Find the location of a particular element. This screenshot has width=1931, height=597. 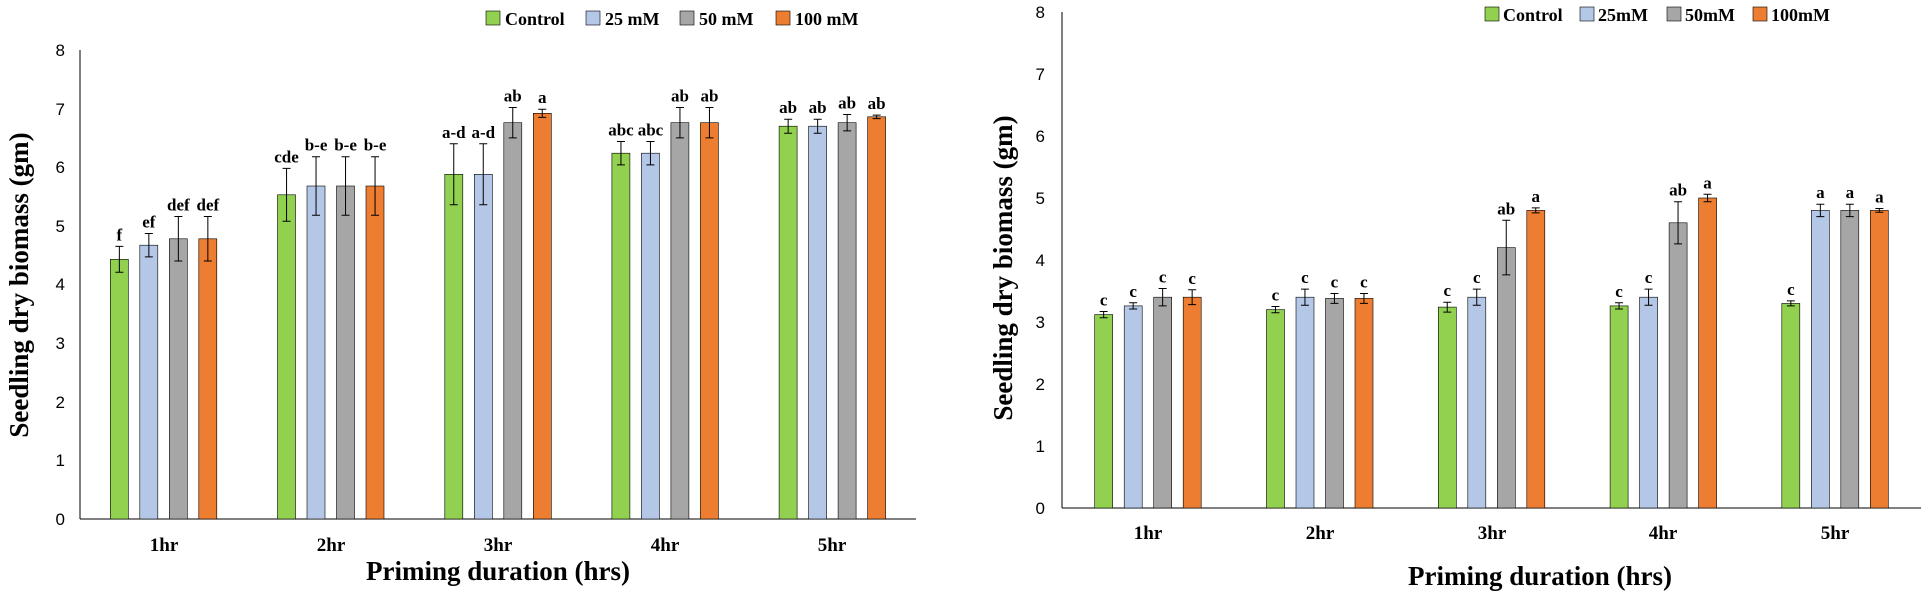

error-bar-50mm-2hr is located at coordinates (345, 186).